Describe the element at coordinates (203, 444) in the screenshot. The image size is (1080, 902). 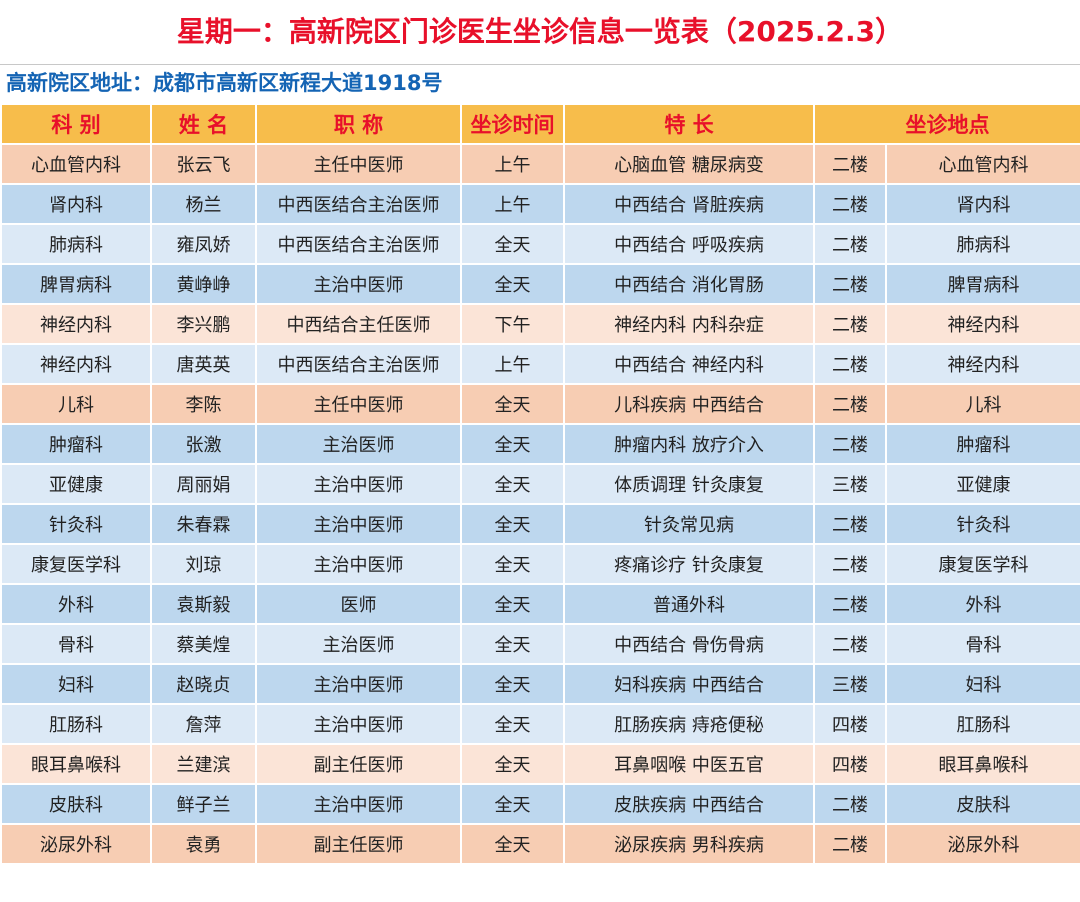
I see `cell-name: 张激` at that location.